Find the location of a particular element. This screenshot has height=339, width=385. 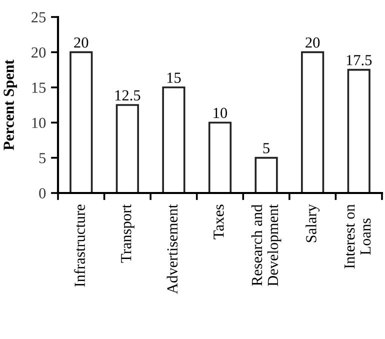

data-label: 5 is located at coordinates (266, 148).